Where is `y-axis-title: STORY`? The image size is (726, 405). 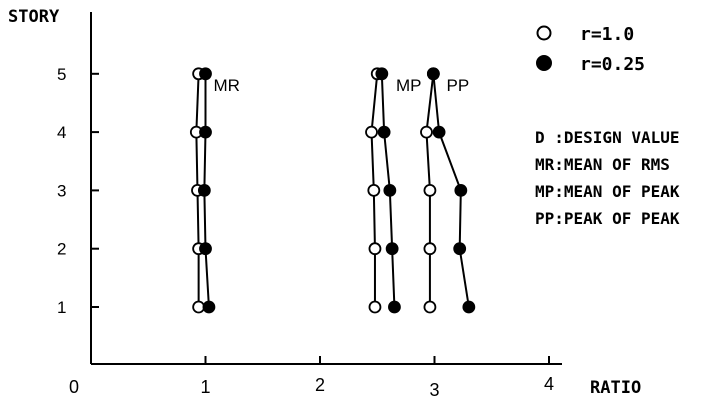 y-axis-title: STORY is located at coordinates (34, 17).